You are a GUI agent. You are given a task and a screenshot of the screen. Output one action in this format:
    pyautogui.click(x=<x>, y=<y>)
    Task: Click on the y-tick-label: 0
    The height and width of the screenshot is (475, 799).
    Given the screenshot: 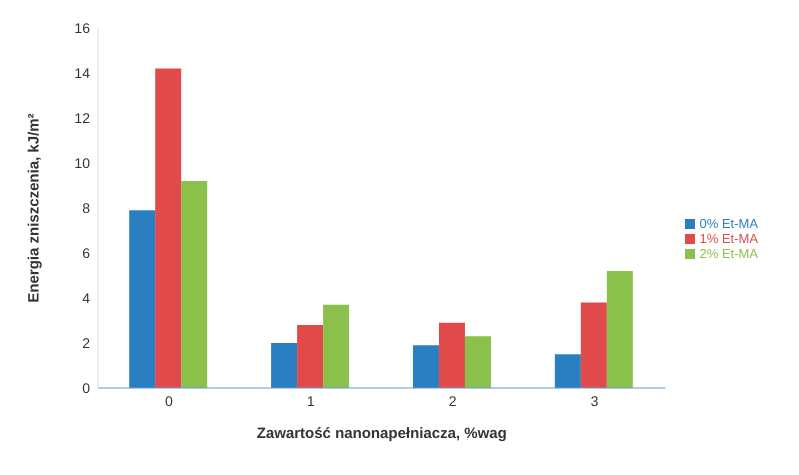 What is the action you would take?
    pyautogui.click(x=86, y=388)
    